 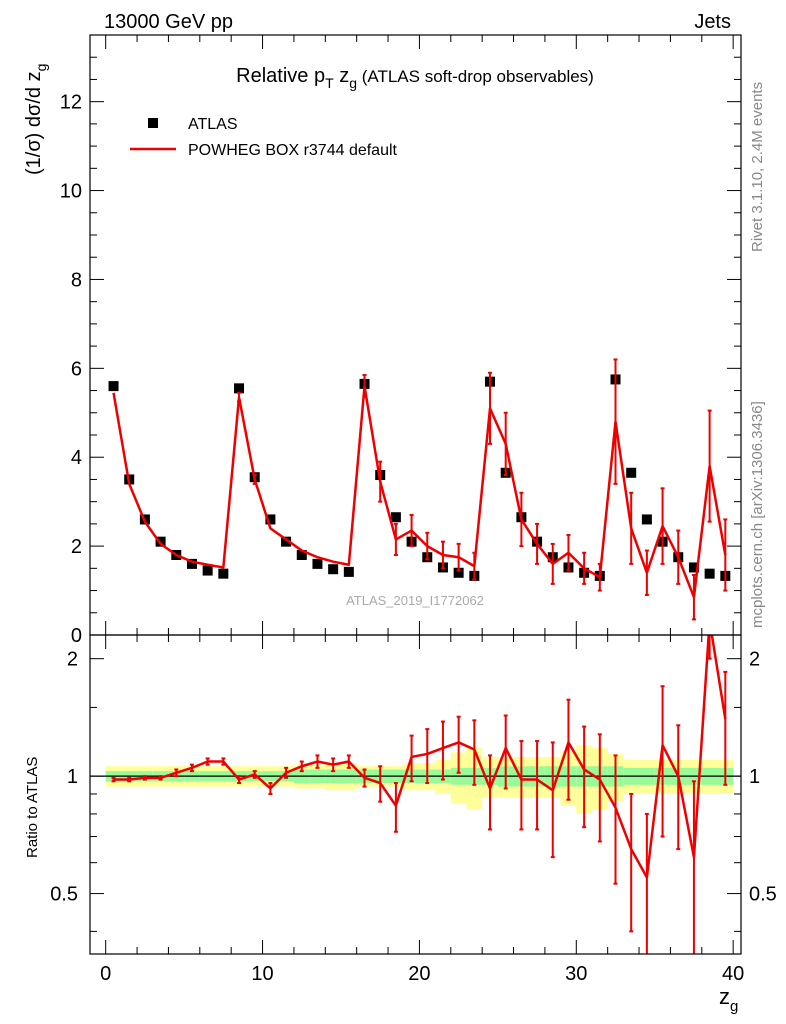 I want to click on y-tick-label: 2, so click(x=76, y=547).